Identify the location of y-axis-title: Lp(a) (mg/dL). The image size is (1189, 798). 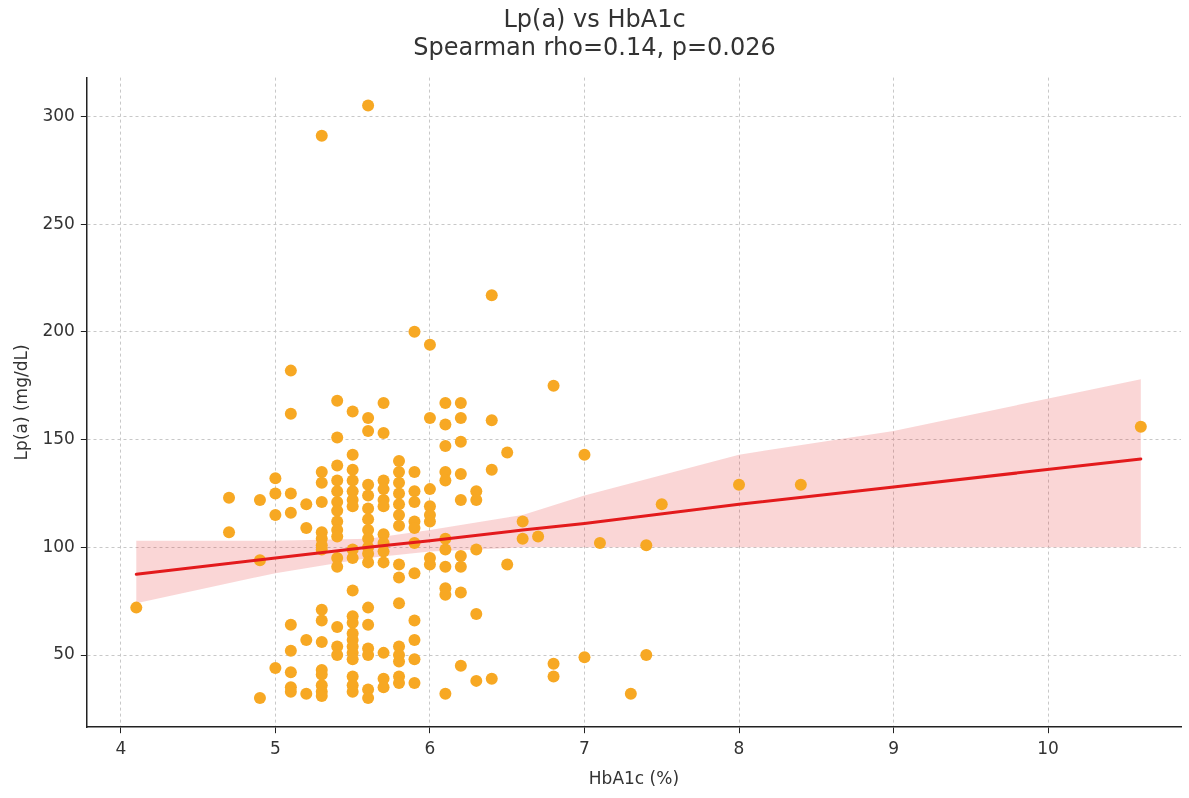
(20, 402).